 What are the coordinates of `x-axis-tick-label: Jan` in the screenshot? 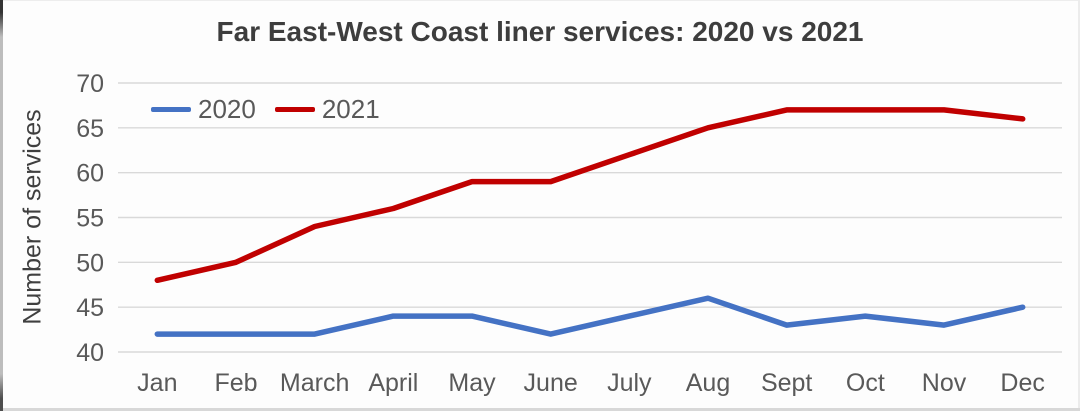 It's located at (157, 383).